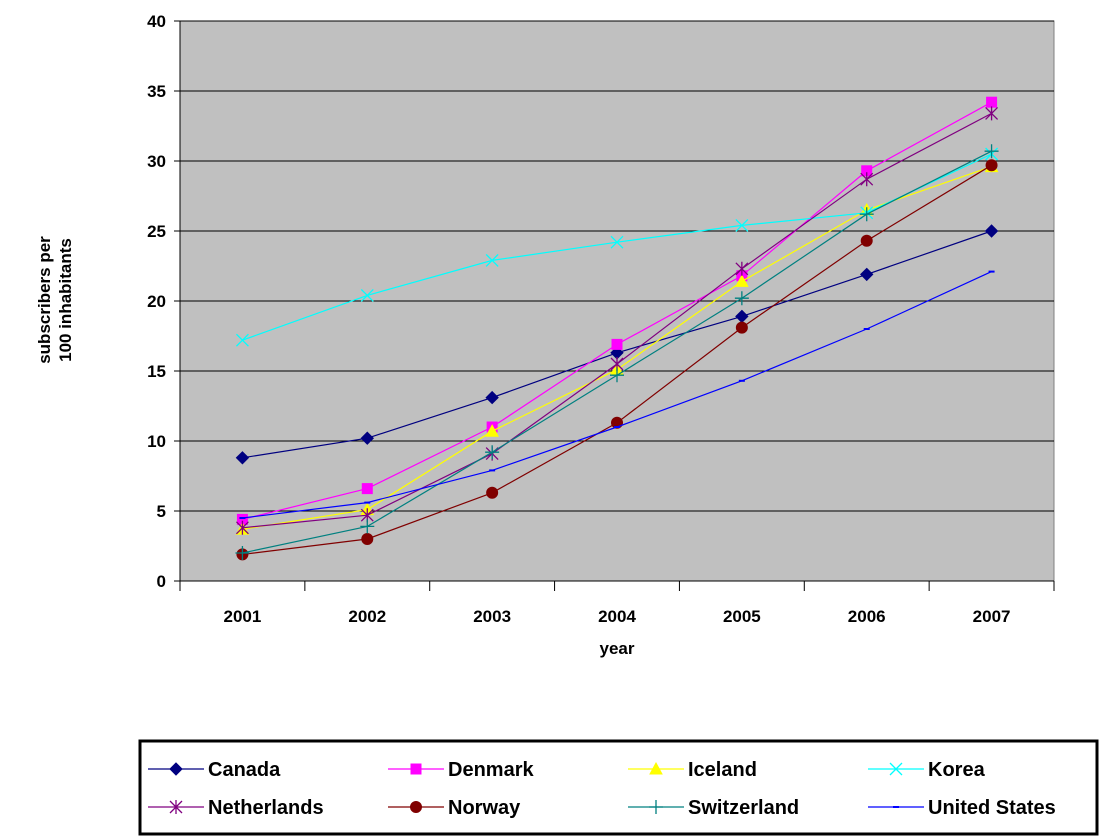 Image resolution: width=1099 pixels, height=836 pixels. What do you see at coordinates (244, 770) in the screenshot?
I see `legend-label: Canada` at bounding box center [244, 770].